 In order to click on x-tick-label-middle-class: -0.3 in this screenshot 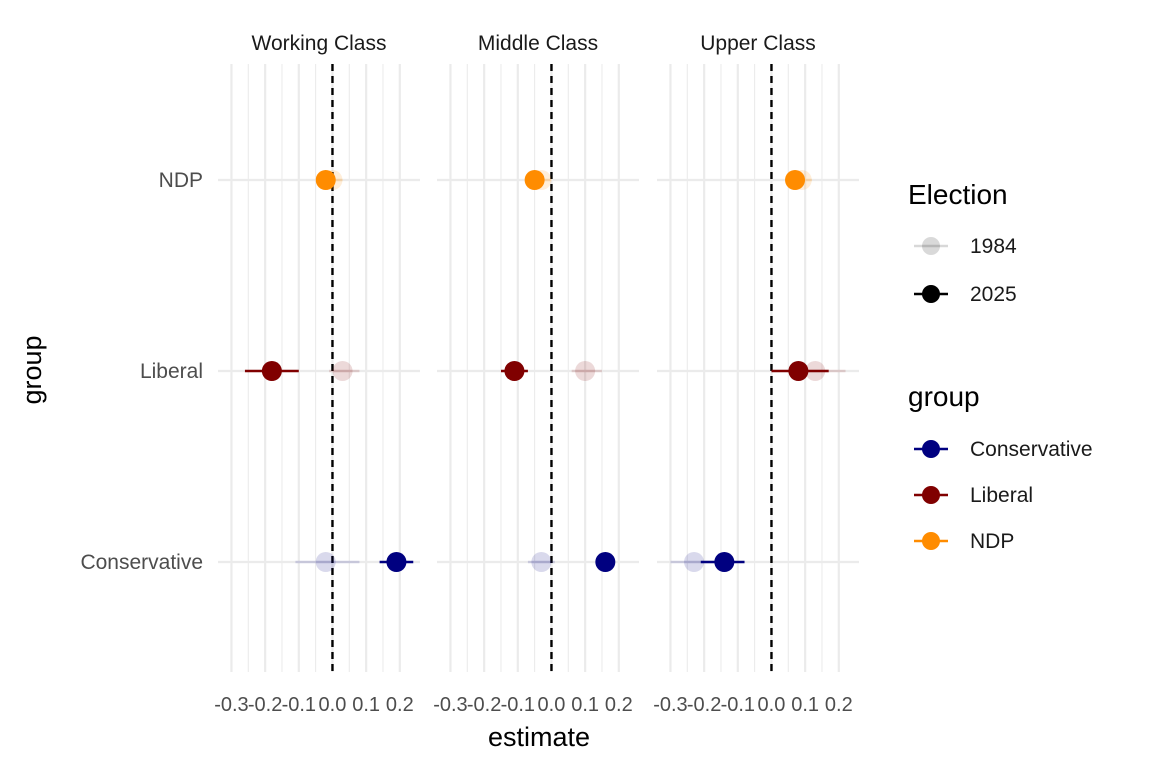, I will do `click(450, 705)`.